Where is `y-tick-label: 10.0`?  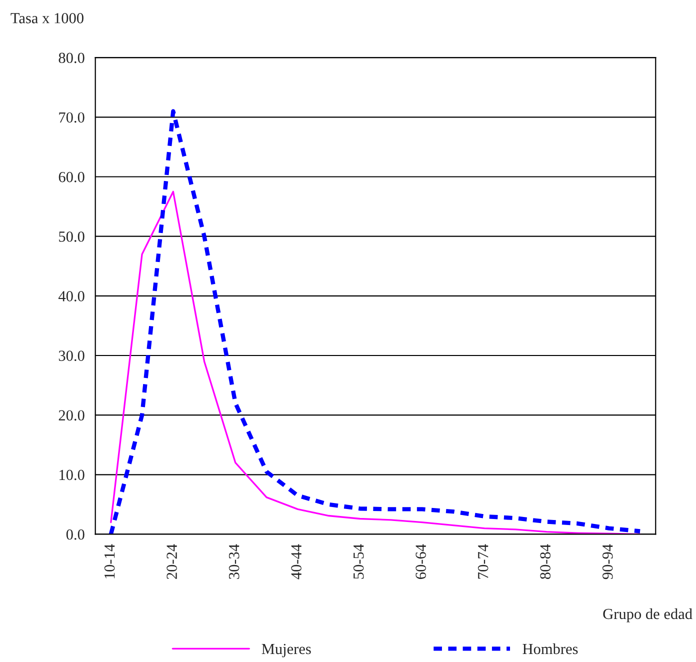
y-tick-label: 10.0 is located at coordinates (72, 475).